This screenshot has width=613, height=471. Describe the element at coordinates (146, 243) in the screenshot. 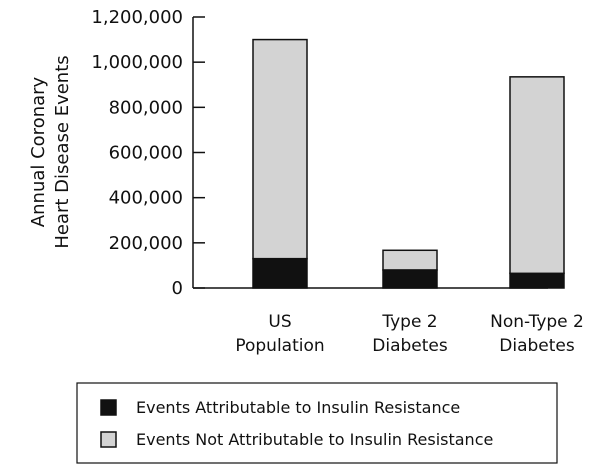

I see `y-tick-label: 200,000` at that location.